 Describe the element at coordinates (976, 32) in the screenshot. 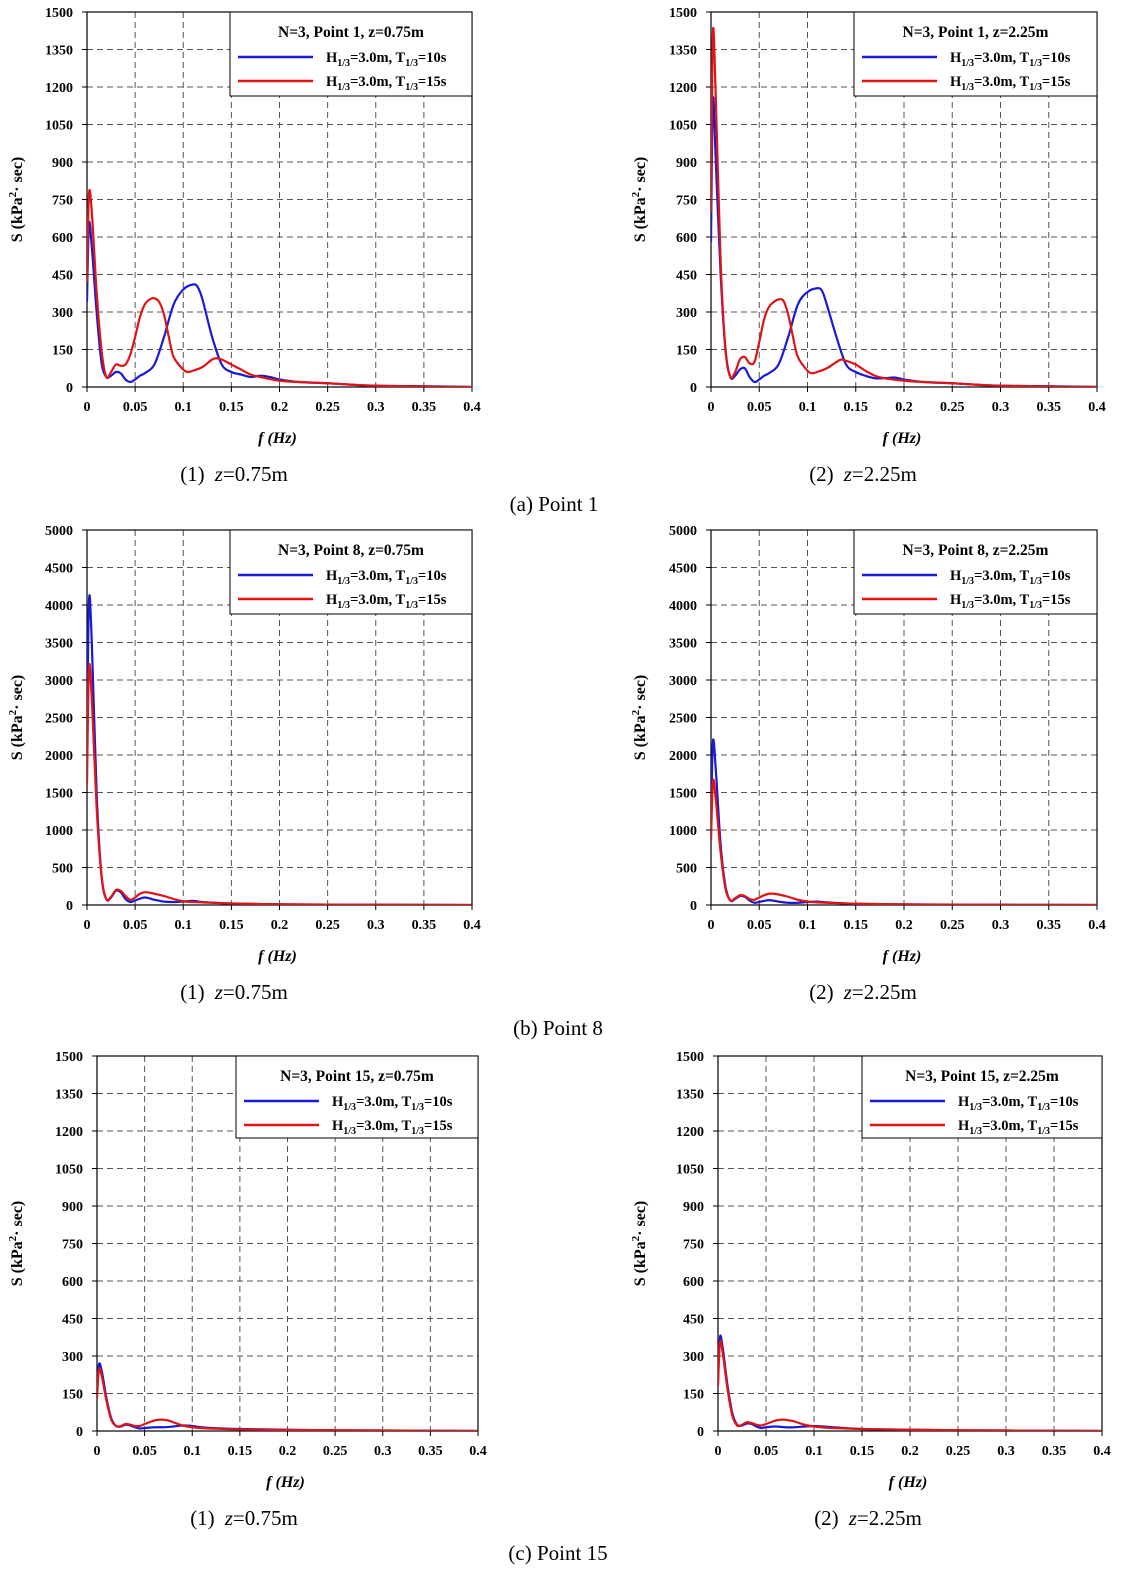

I see `legend-title: N=3, Point 1, z=2.25m` at that location.